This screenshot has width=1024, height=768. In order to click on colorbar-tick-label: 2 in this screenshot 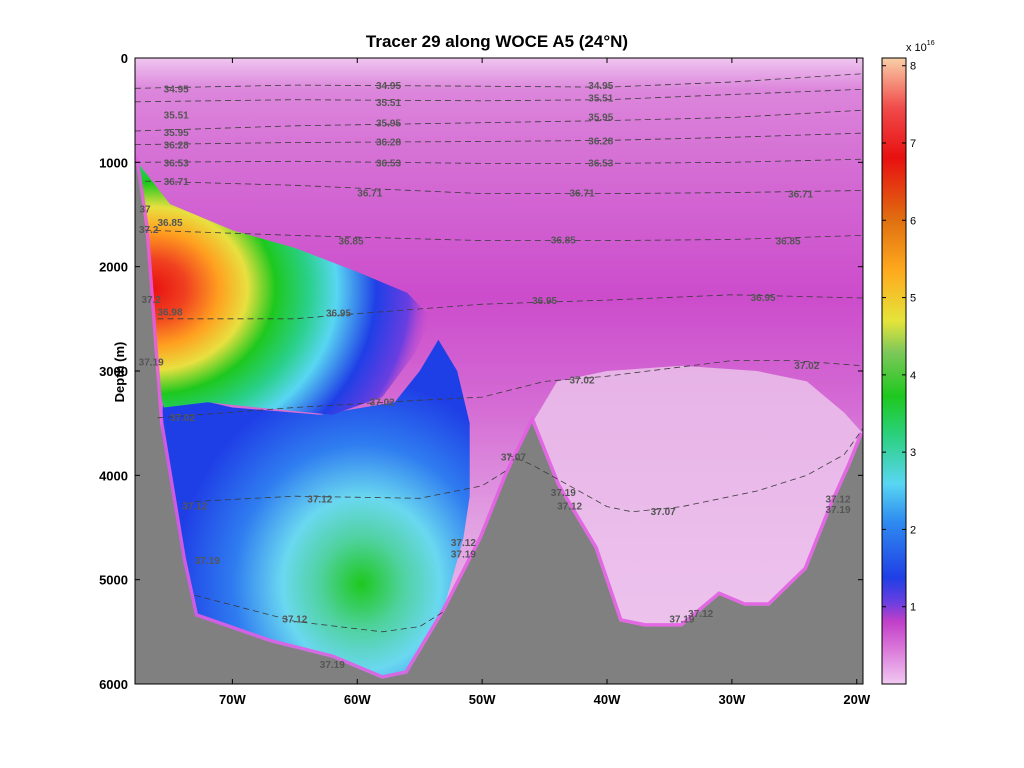, I will do `click(913, 530)`.